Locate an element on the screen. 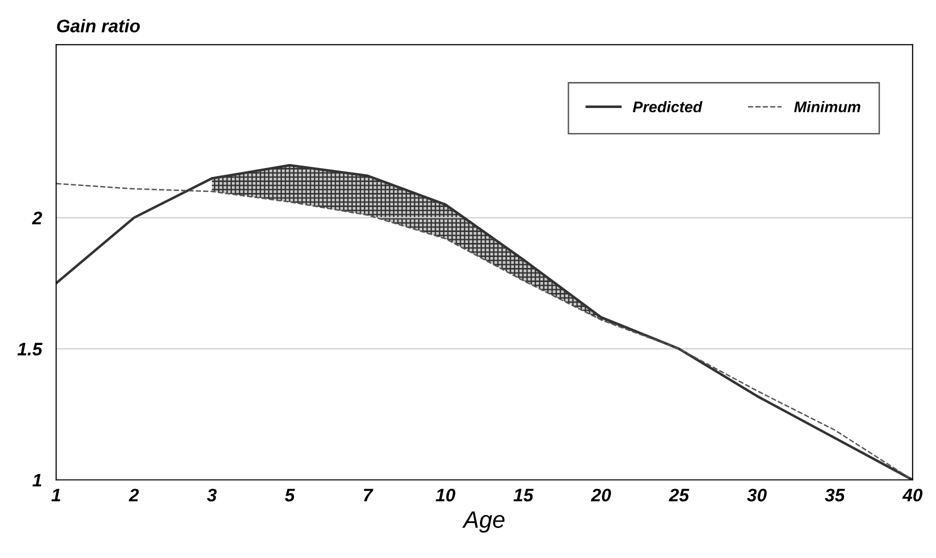 The width and height of the screenshot is (936, 558). x-tick-label: 25 is located at coordinates (679, 495).